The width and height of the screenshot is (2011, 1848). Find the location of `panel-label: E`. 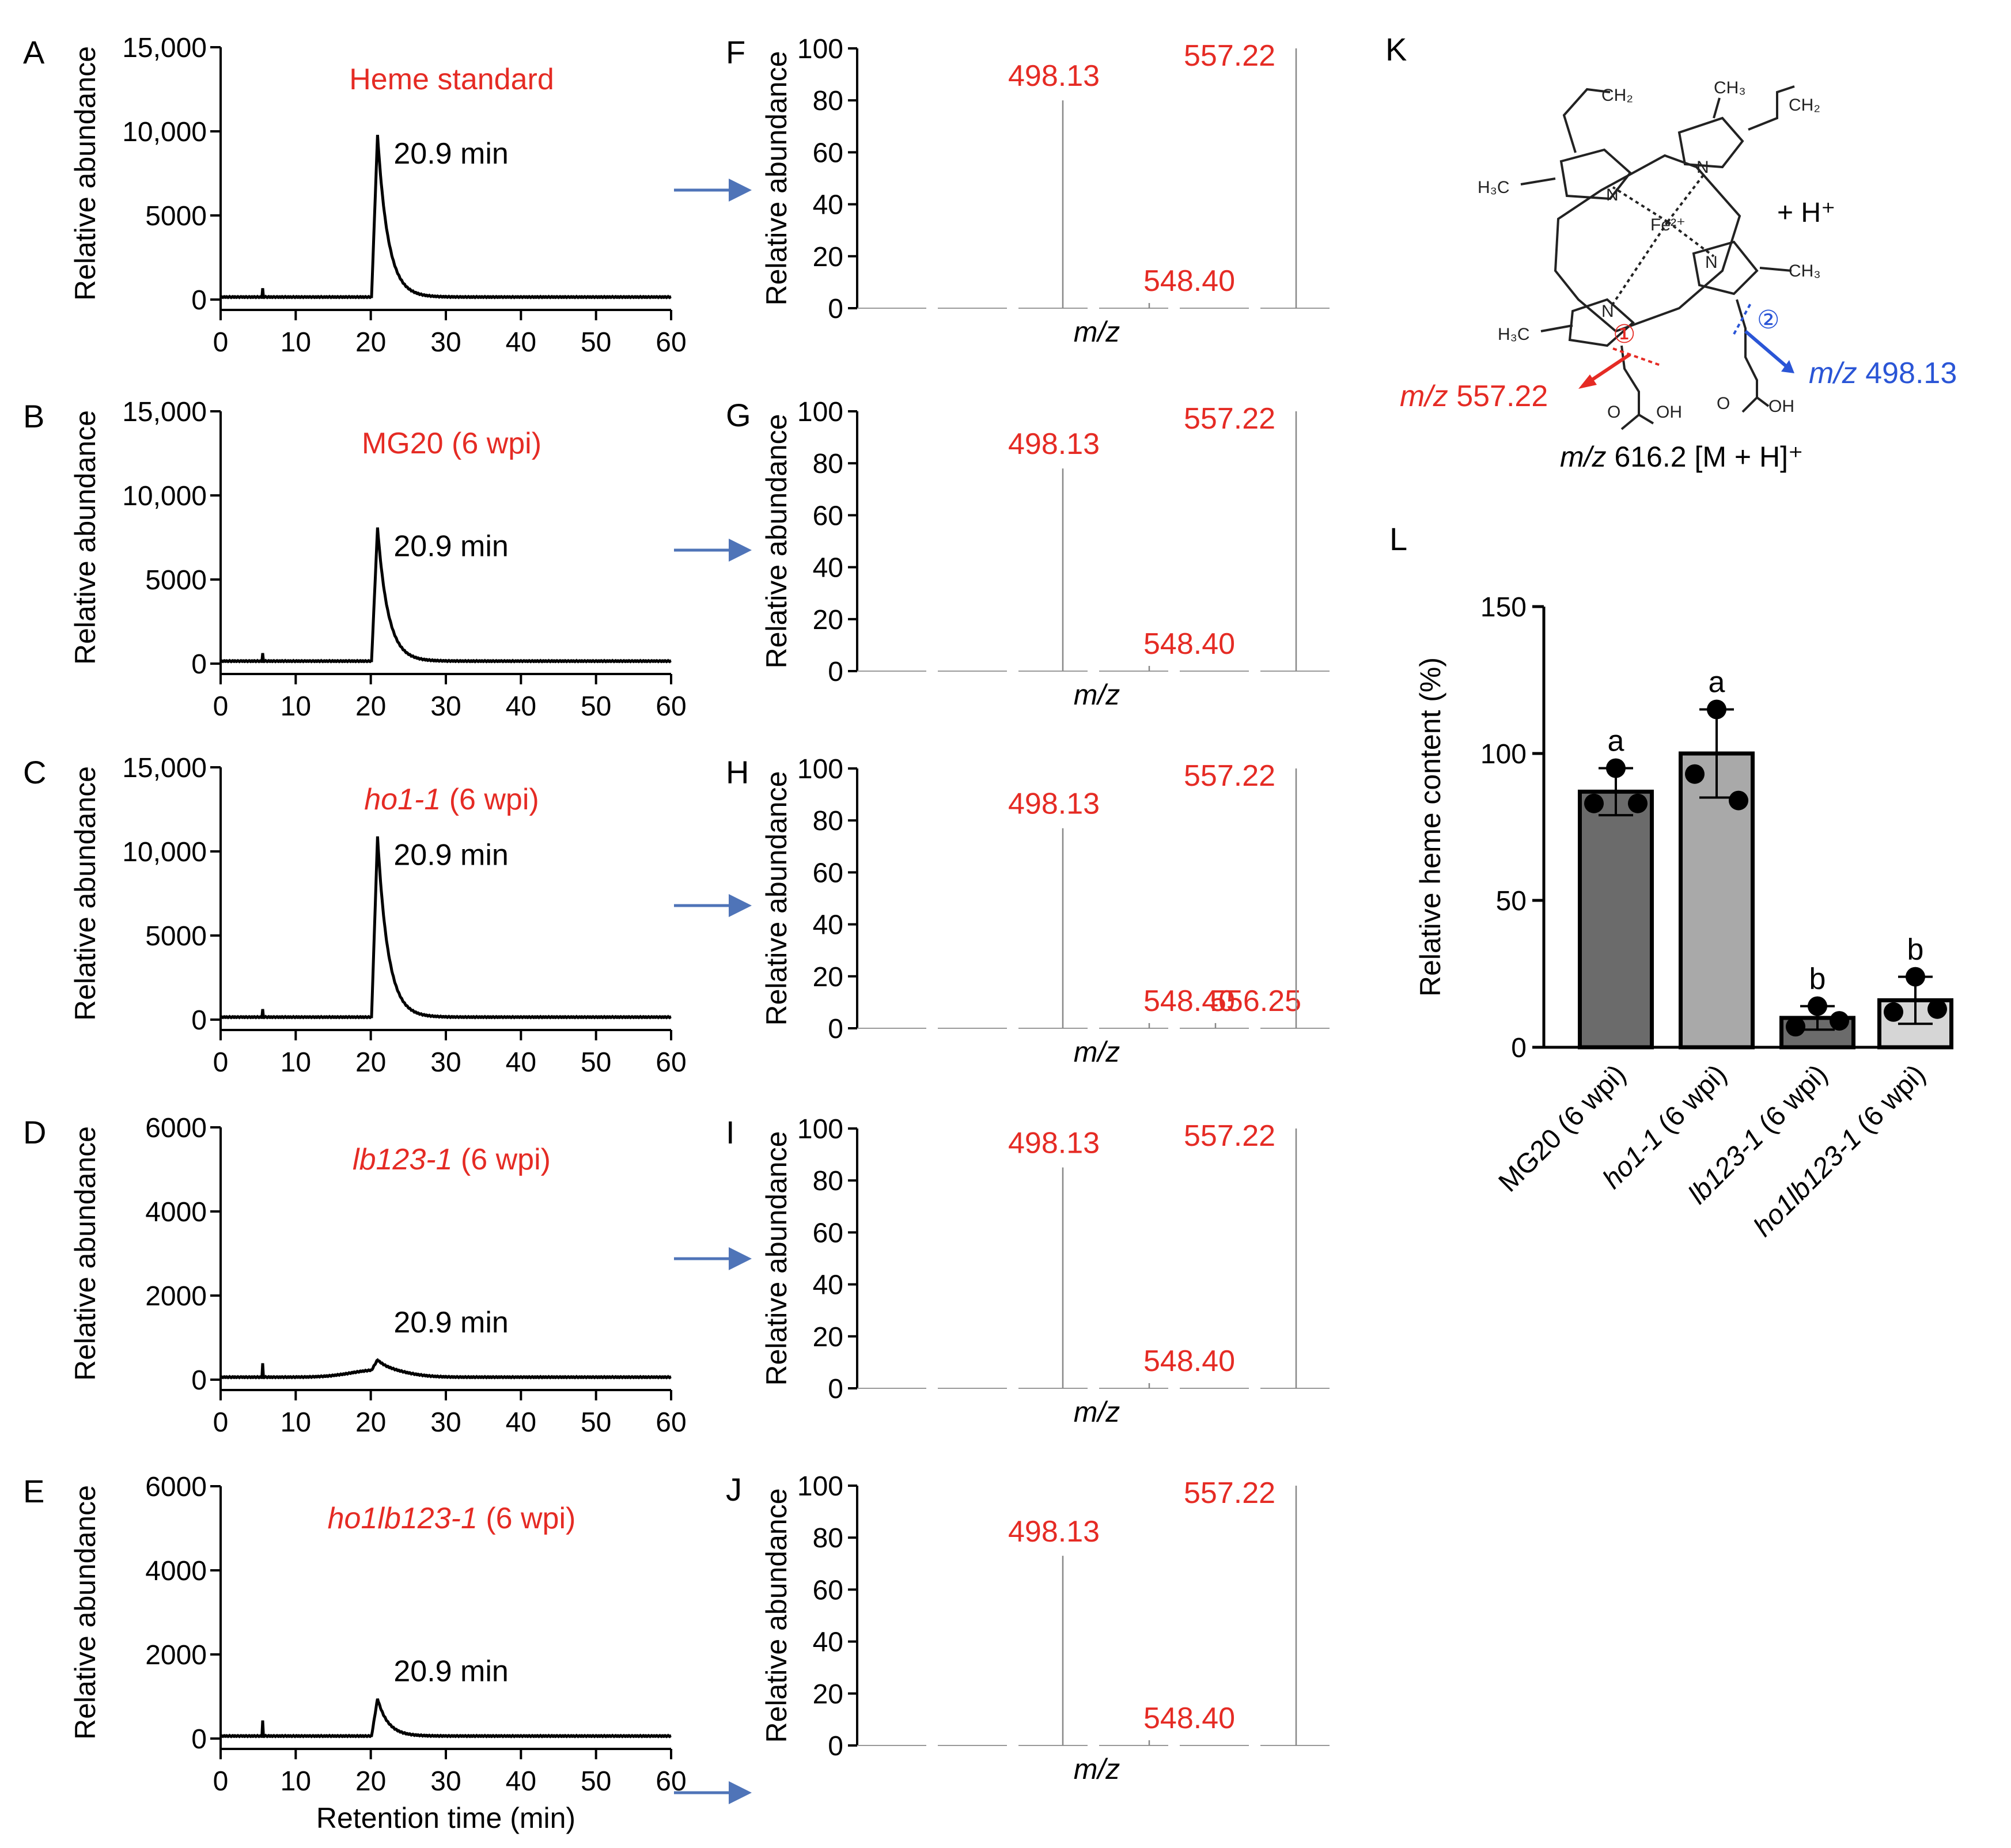

panel-label: E is located at coordinates (33, 1491).